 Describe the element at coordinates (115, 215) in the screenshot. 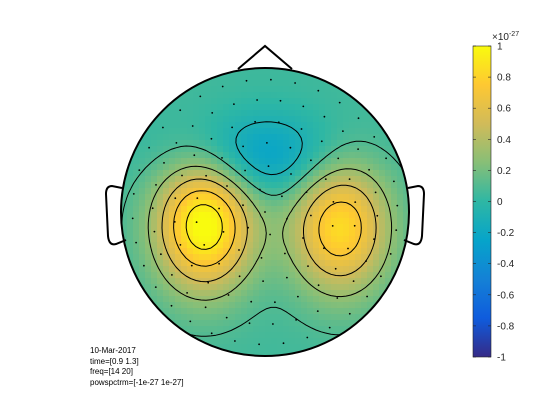

I see `left-ear-outline` at that location.